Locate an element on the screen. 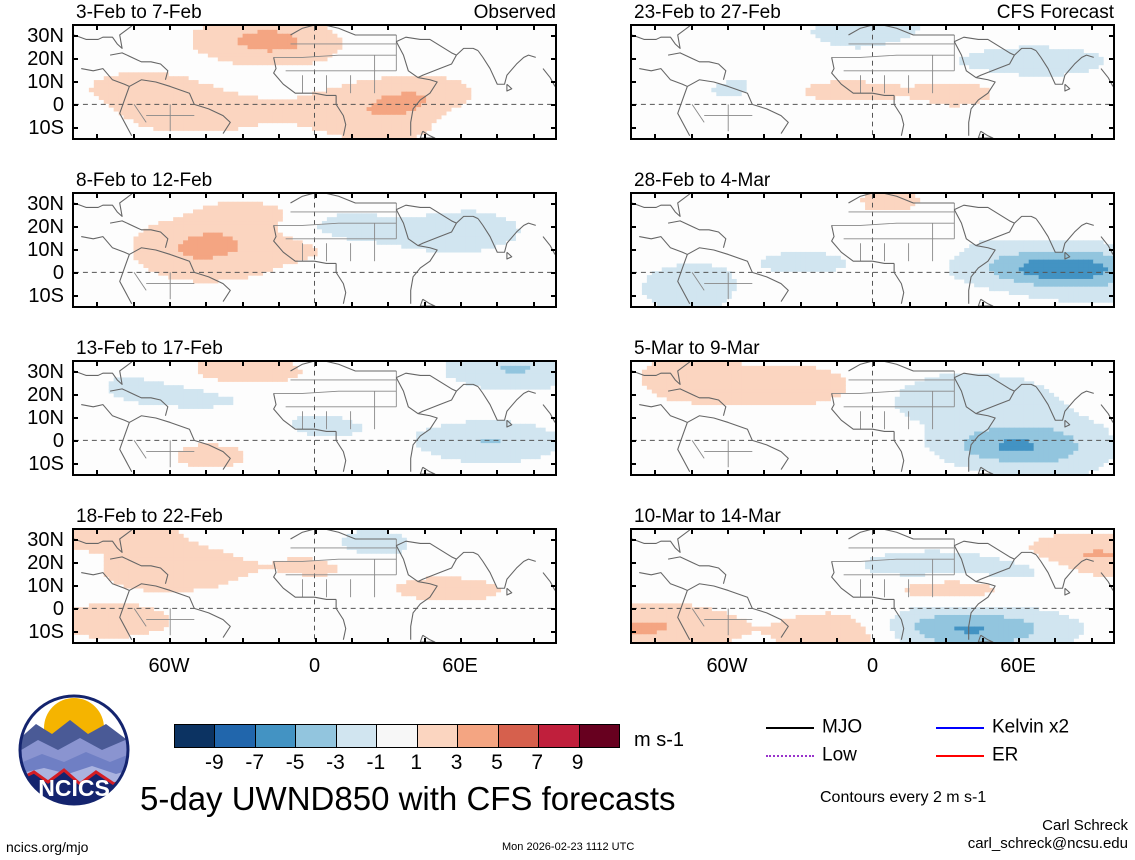 The image size is (1135, 860). render-timestamp: Mon 2026-02-23 1112 UTC is located at coordinates (568, 847).